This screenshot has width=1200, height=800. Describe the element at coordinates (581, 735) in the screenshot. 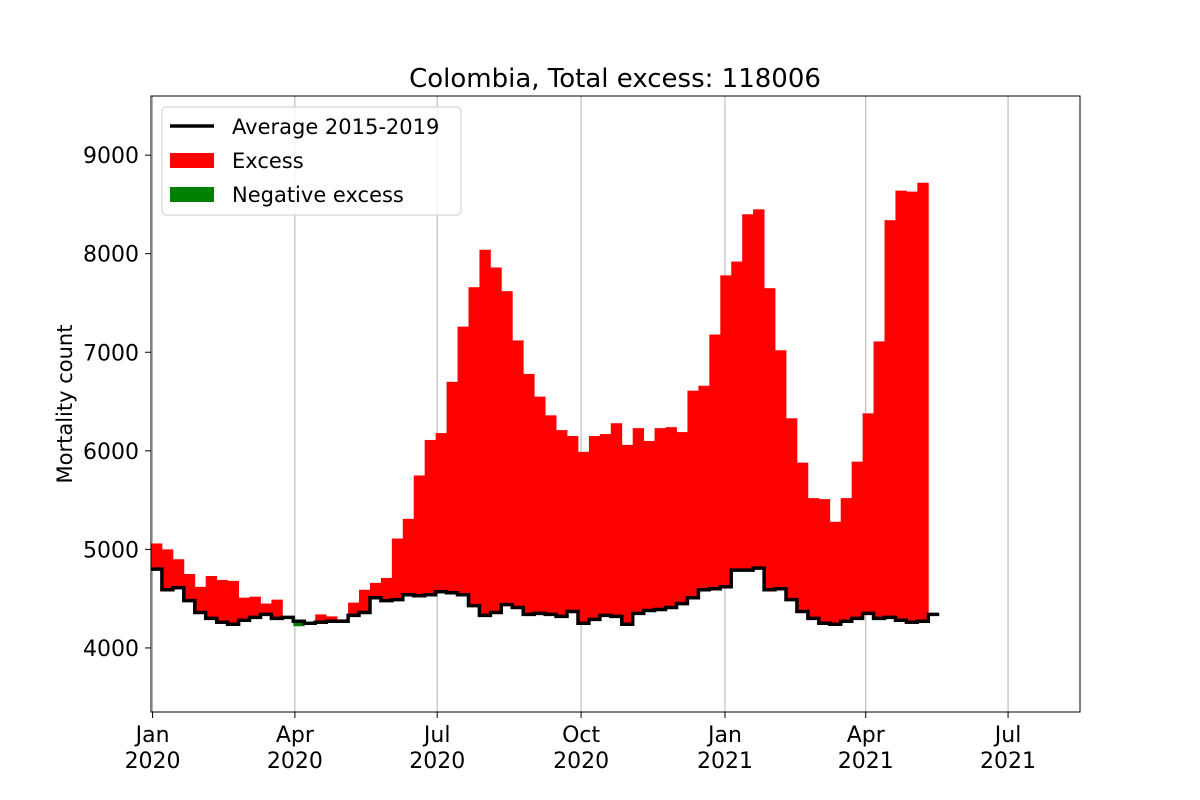

I see `x-tick-label: Oct` at that location.